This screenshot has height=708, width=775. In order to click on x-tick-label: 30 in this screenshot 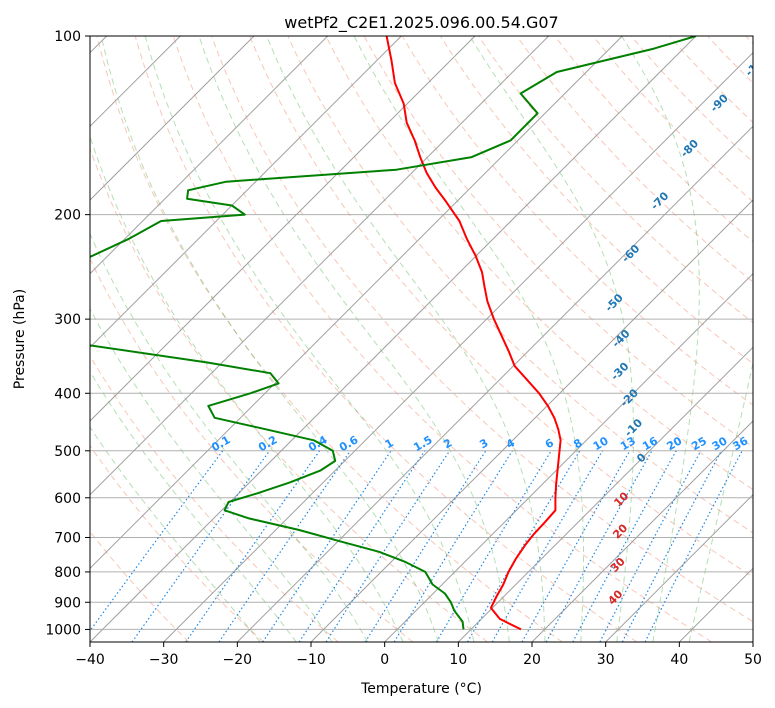, I will do `click(606, 660)`.